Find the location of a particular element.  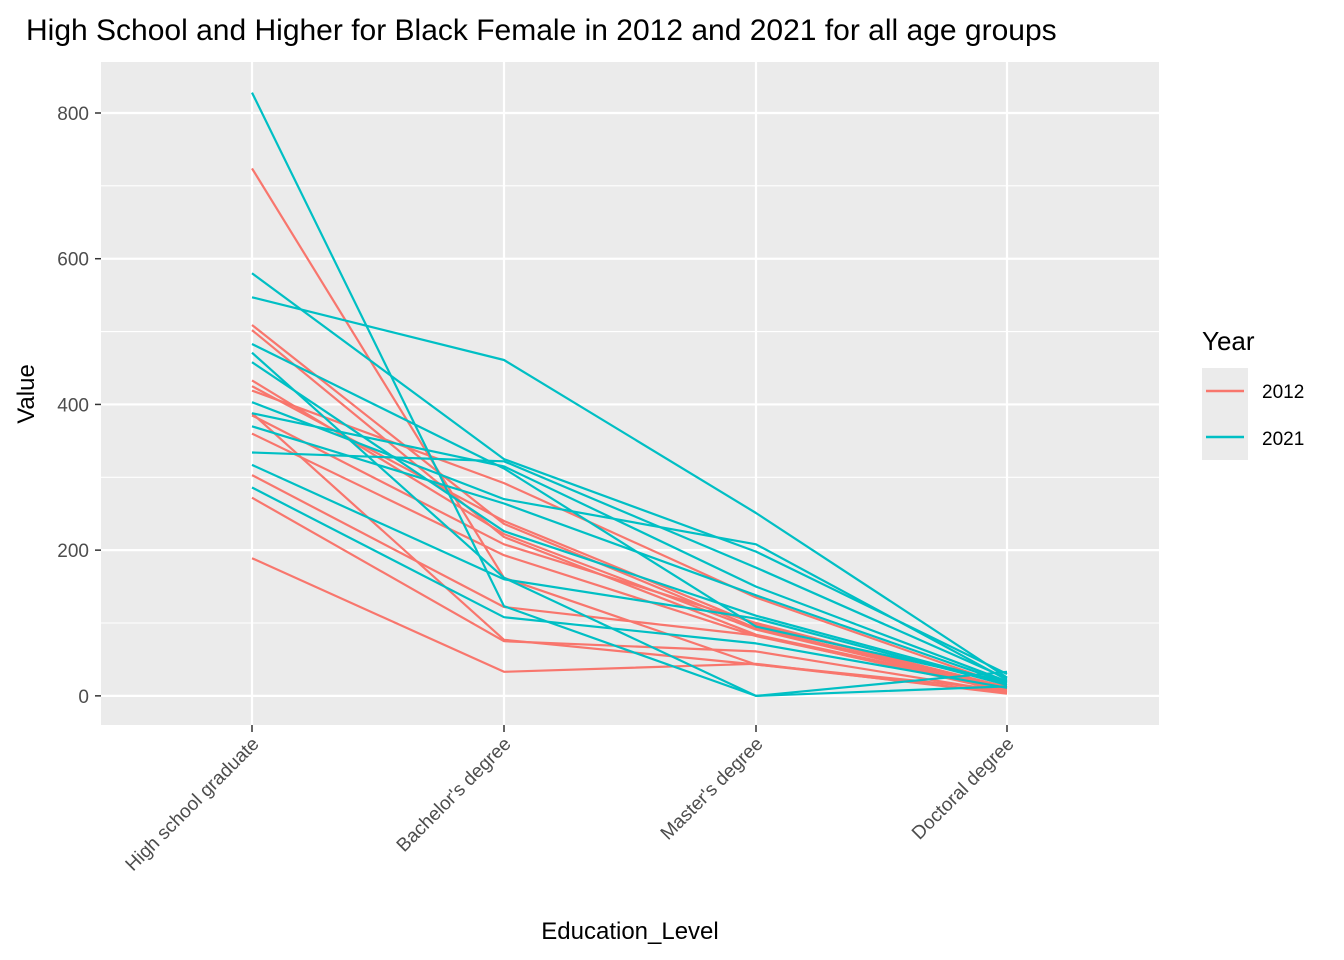

x-axis-title: Education_Level is located at coordinates (629, 931).